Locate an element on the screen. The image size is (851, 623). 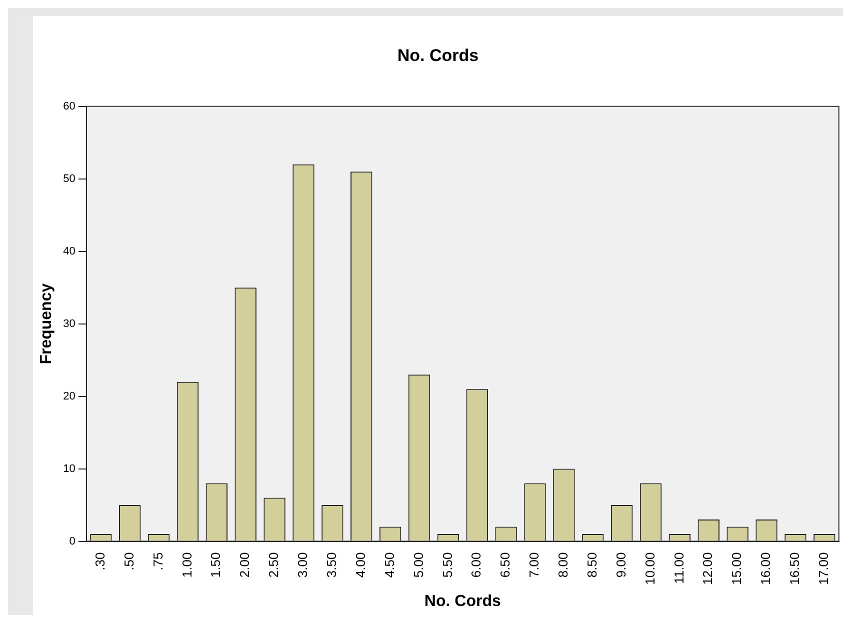
x-tick-label: 9.00 is located at coordinates (620, 565).